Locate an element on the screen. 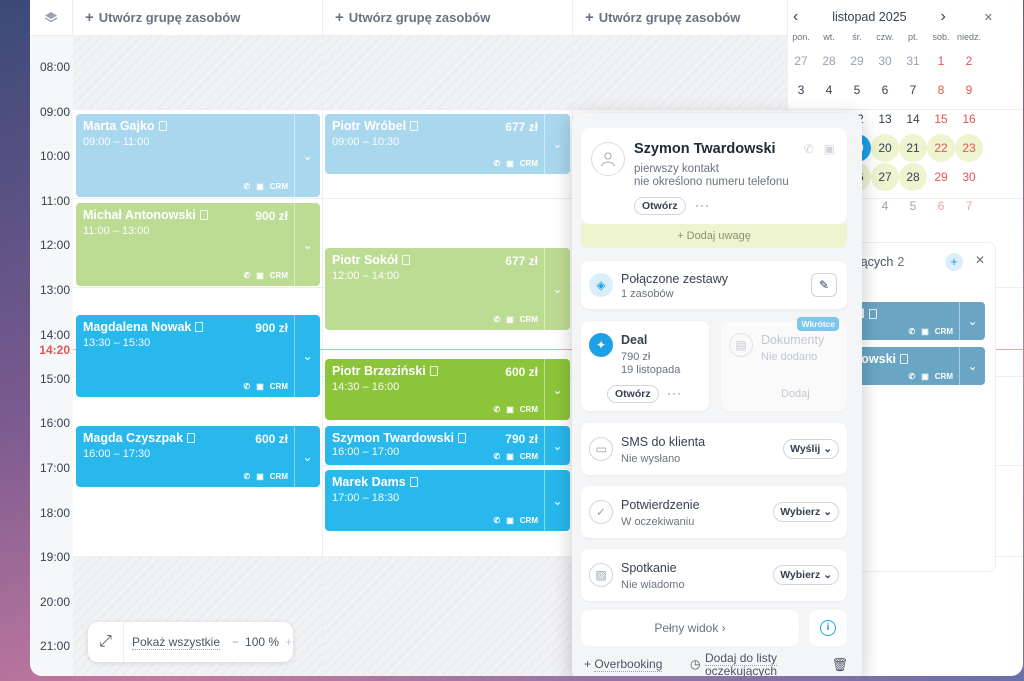 The width and height of the screenshot is (1024, 681). zoom-out-button: − is located at coordinates (236, 642).